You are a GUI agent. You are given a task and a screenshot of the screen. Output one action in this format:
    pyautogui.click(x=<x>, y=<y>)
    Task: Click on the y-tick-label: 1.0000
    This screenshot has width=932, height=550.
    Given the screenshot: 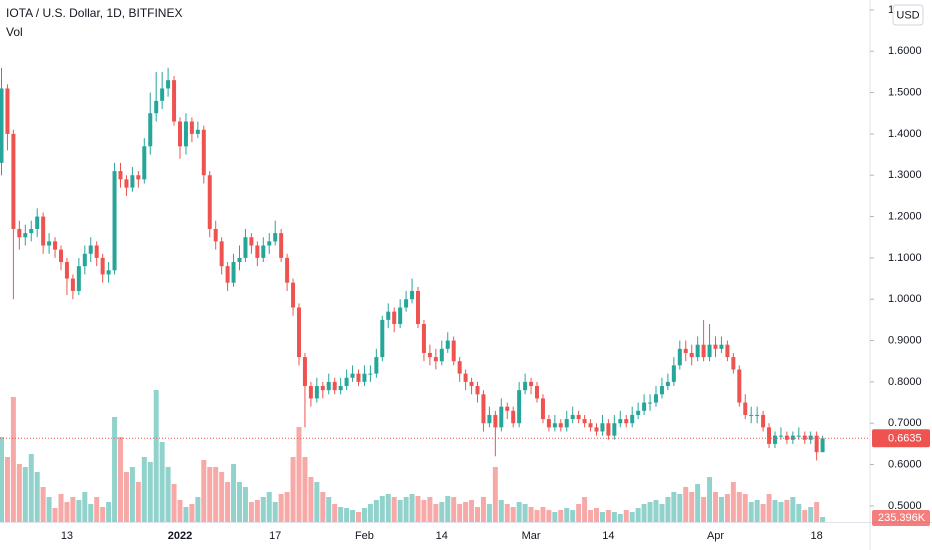 What is the action you would take?
    pyautogui.click(x=905, y=299)
    